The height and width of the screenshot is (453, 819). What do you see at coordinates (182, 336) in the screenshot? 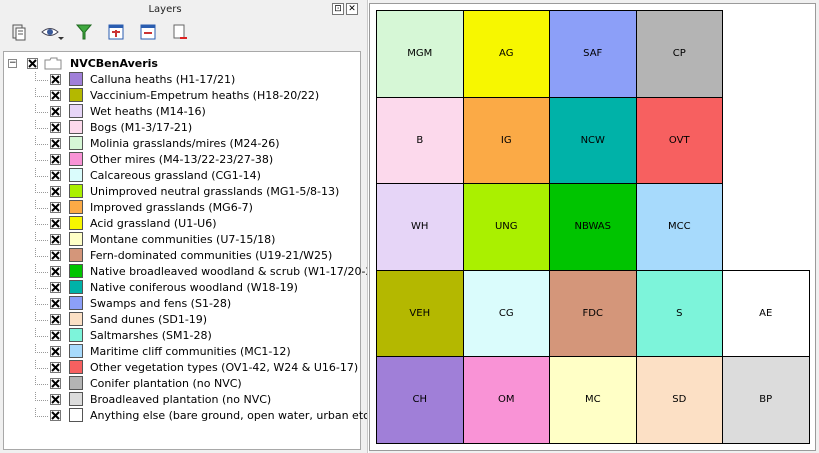
I see `layer-row: Saltmarshes (SM1-28)` at bounding box center [182, 336].